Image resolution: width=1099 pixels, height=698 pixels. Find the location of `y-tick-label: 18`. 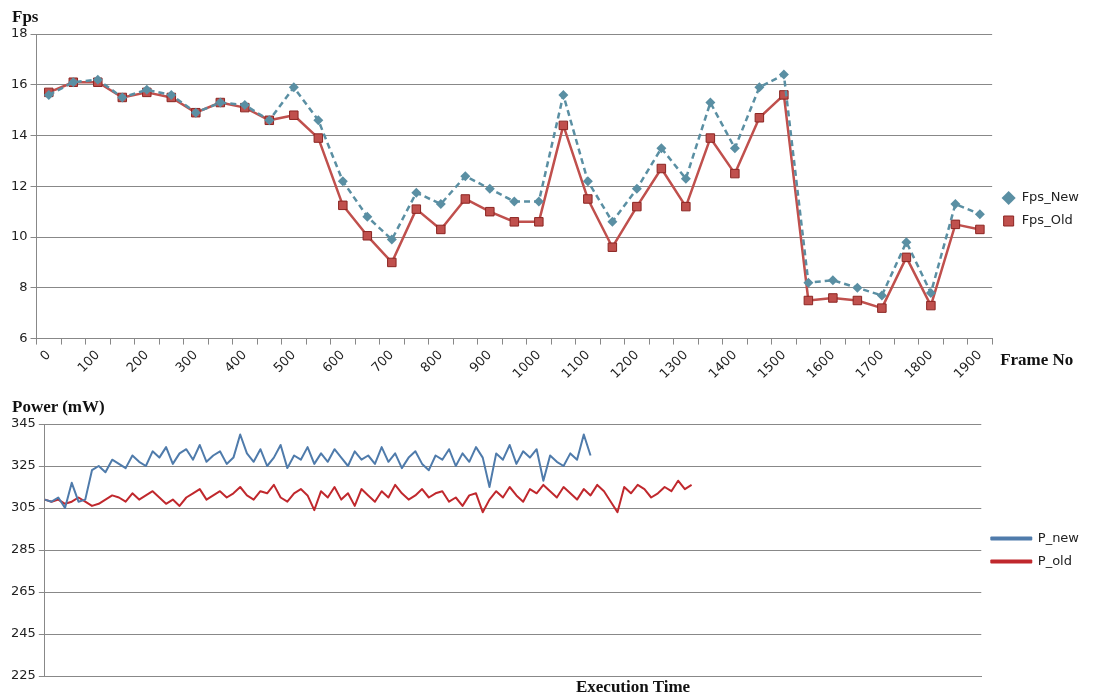

y-tick-label: 18 is located at coordinates (19, 33).